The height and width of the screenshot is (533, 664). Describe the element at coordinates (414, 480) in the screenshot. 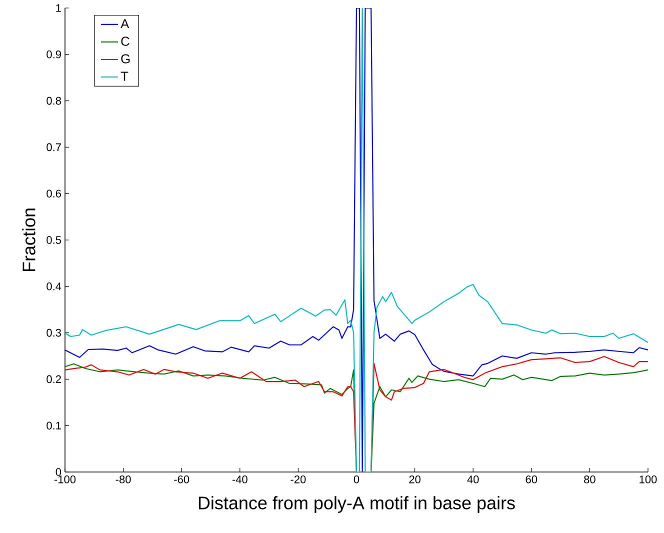

I see `x-tick-label: 20` at that location.